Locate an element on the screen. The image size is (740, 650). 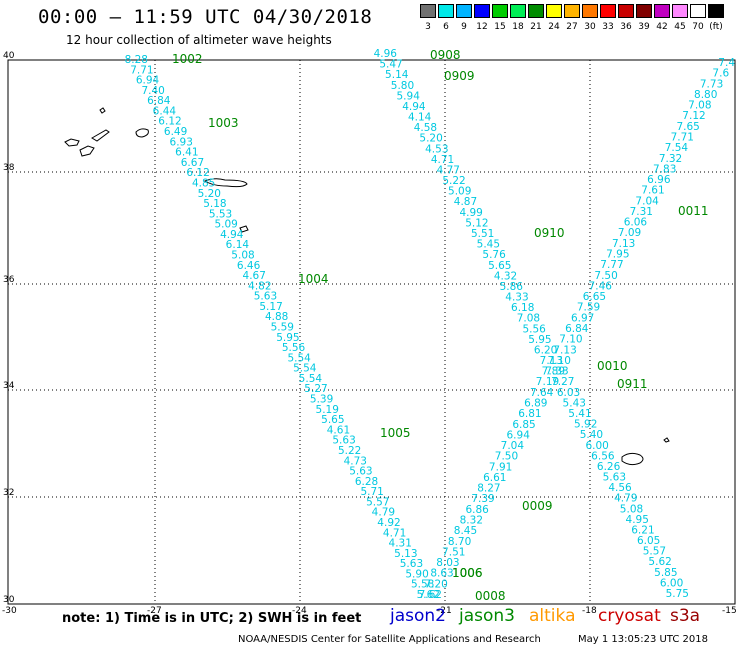
legend-label: 36 is located at coordinates (626, 27).